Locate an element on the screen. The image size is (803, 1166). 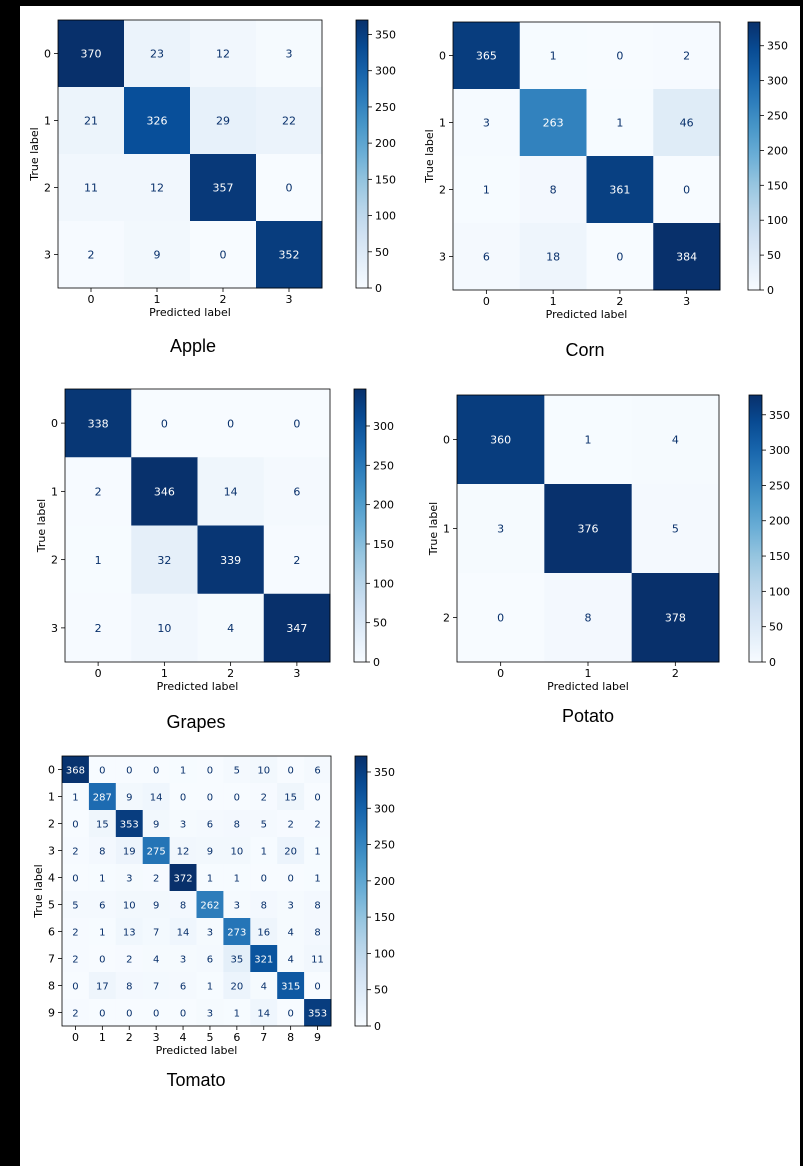
cell-value-4-3-8: 20 is located at coordinates (290, 851).